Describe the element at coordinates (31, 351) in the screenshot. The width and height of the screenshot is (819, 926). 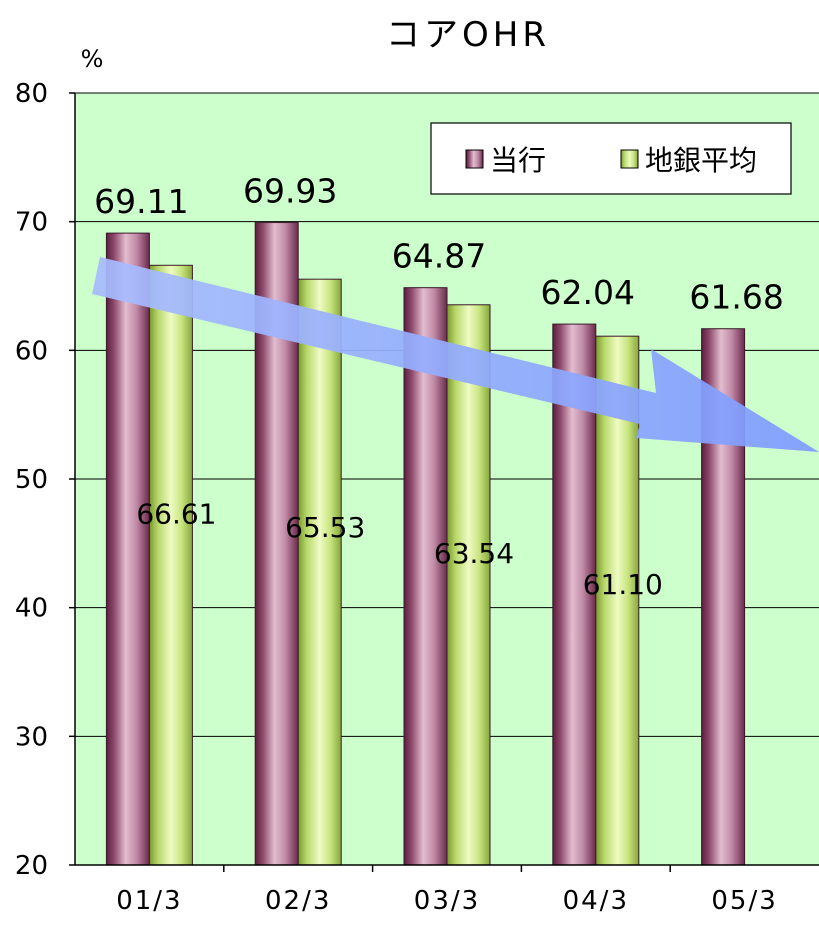
I see `y-tick-label: 60` at that location.